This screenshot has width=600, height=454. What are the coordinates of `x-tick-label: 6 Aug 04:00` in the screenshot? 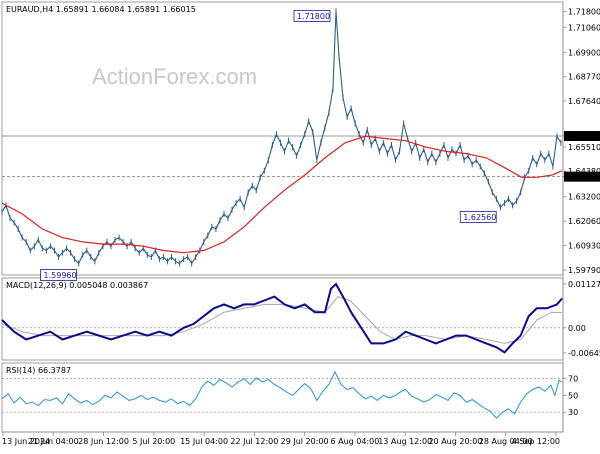 It's located at (354, 441).